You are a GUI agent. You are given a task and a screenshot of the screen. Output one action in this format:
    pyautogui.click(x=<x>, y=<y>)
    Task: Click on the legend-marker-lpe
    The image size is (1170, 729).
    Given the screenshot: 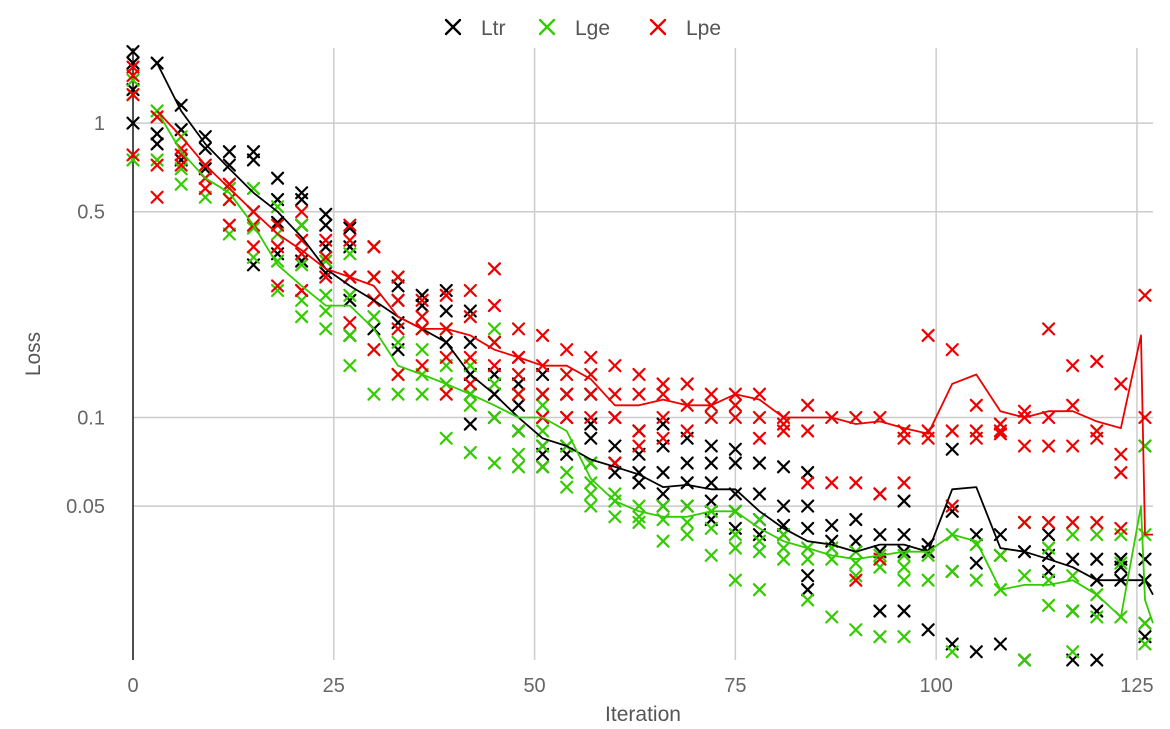 What is the action you would take?
    pyautogui.click(x=658, y=27)
    